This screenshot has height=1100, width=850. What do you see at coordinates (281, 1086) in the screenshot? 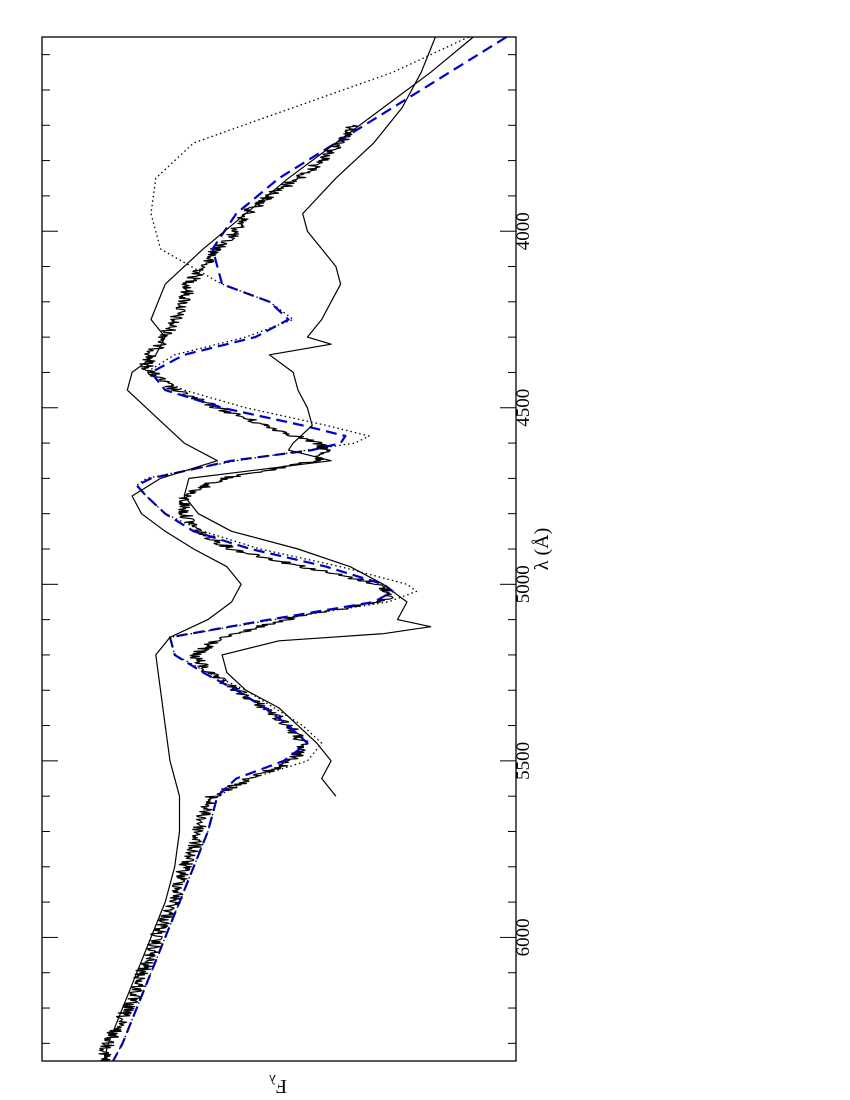
I see `y-axis-label-main: F` at bounding box center [281, 1086].